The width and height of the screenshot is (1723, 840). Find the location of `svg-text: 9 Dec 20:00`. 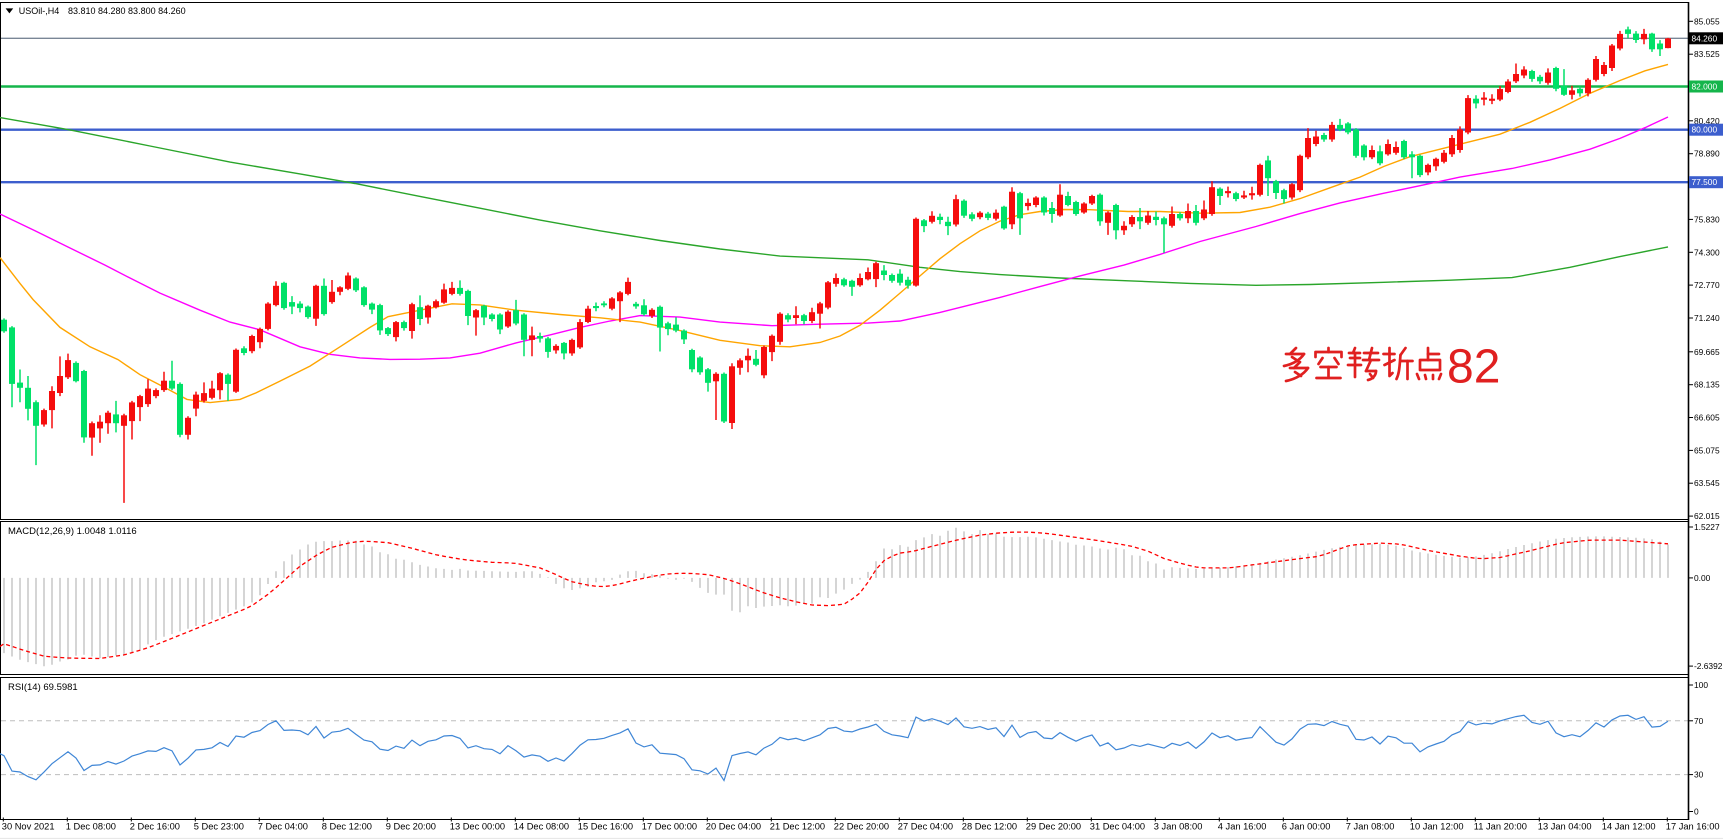

svg-text: 9 Dec 20:00 is located at coordinates (411, 826).